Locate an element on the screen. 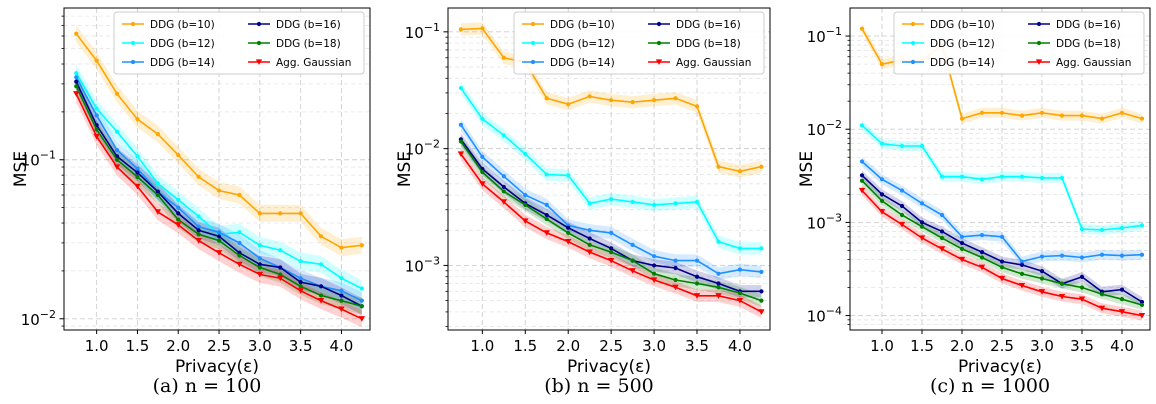 This screenshot has height=404, width=1156. legend-label: DDG (b=16) is located at coordinates (708, 25).